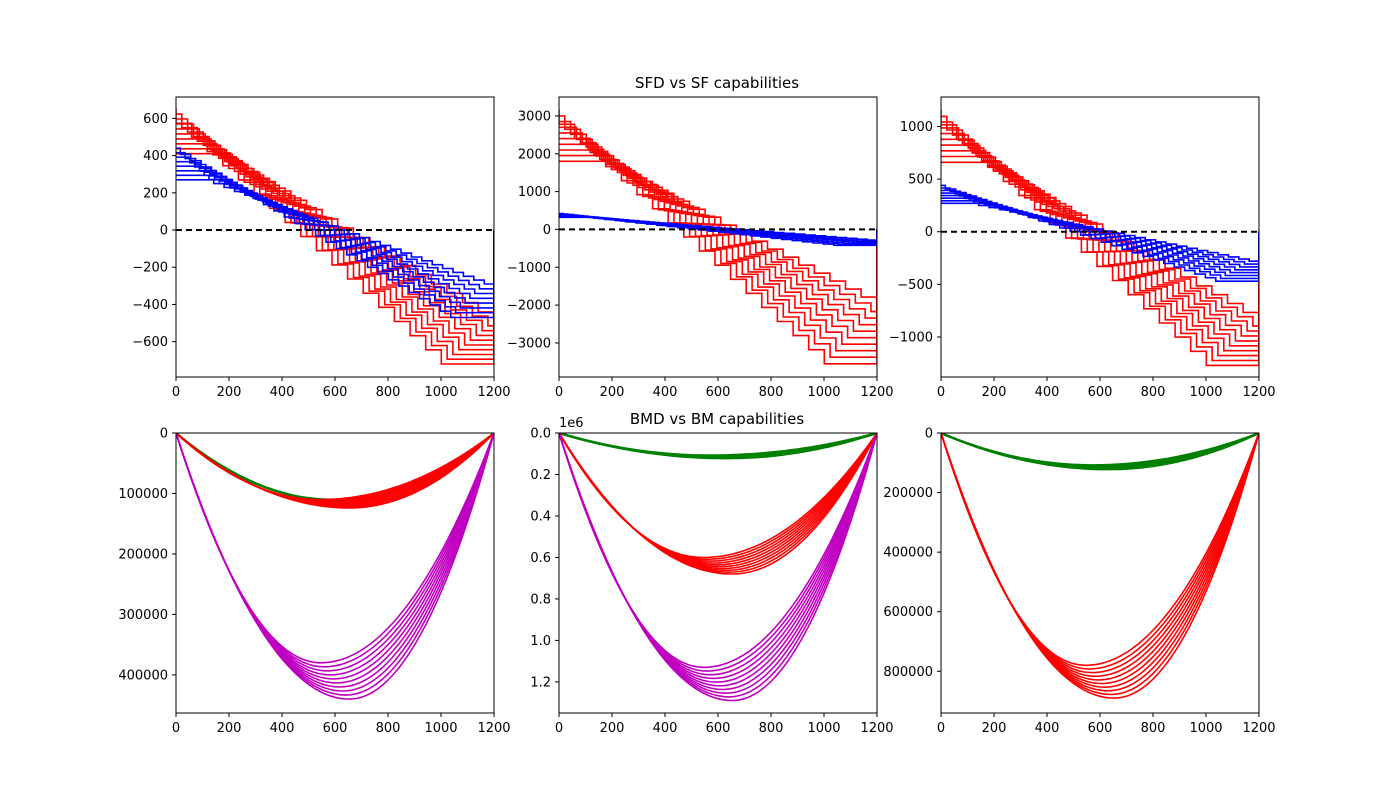 Image resolution: width=1400 pixels, height=800 pixels. Describe the element at coordinates (540, 434) in the screenshot. I see `y-tick-label: 0.0` at that location.